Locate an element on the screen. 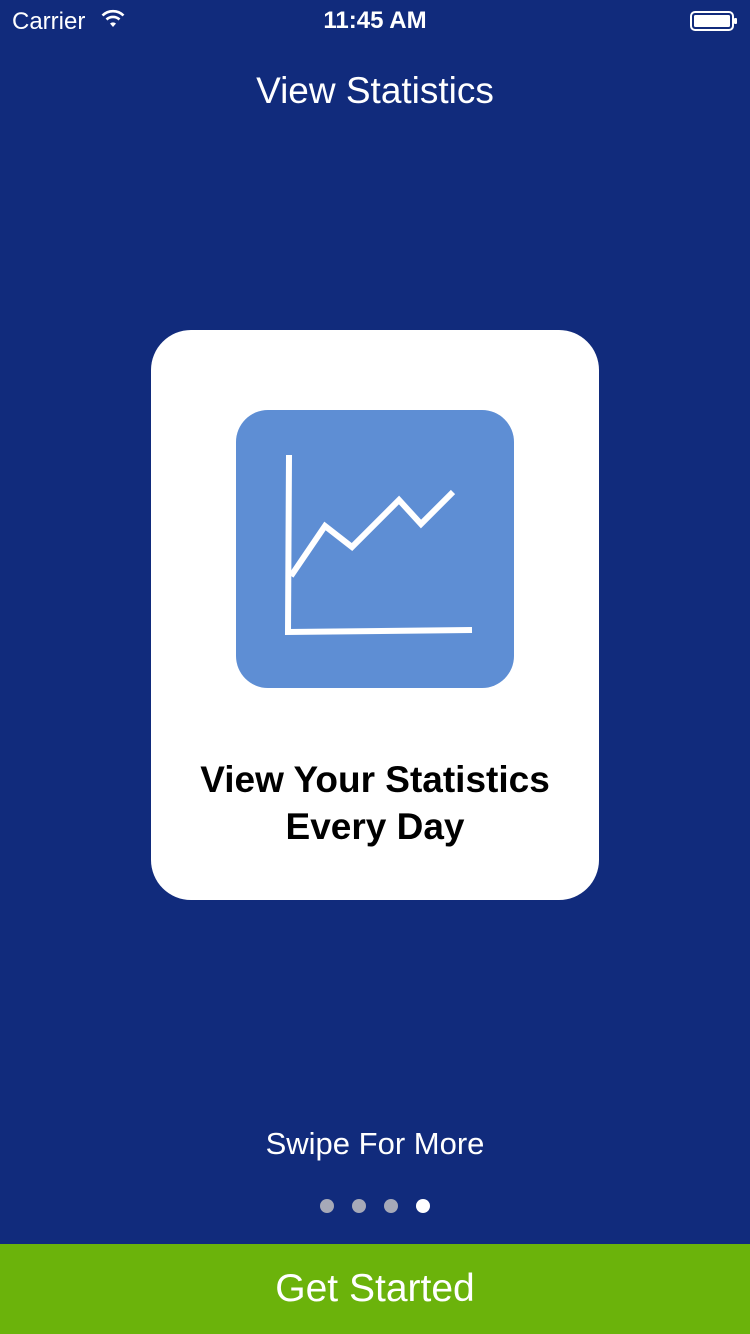 The image size is (750, 1334). status-time: 11:45 AM is located at coordinates (375, 20).